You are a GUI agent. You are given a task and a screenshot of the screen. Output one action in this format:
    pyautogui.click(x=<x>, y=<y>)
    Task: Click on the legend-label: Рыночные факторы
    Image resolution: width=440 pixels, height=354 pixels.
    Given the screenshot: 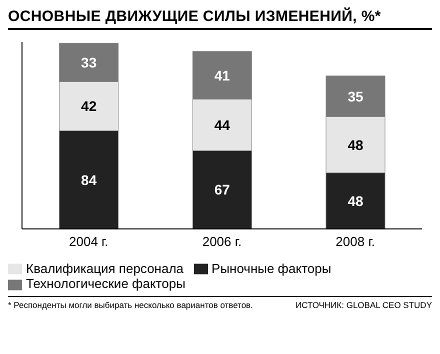 What is the action you would take?
    pyautogui.click(x=272, y=268)
    